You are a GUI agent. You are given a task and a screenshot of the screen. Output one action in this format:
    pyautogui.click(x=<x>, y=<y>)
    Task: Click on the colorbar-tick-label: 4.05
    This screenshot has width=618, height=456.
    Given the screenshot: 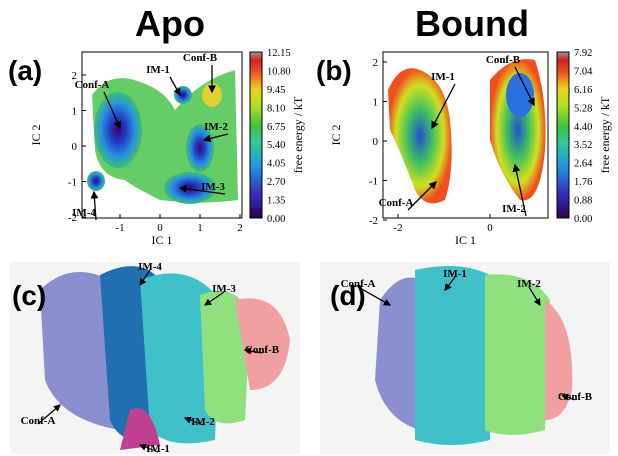 What is the action you would take?
    pyautogui.click(x=276, y=164)
    